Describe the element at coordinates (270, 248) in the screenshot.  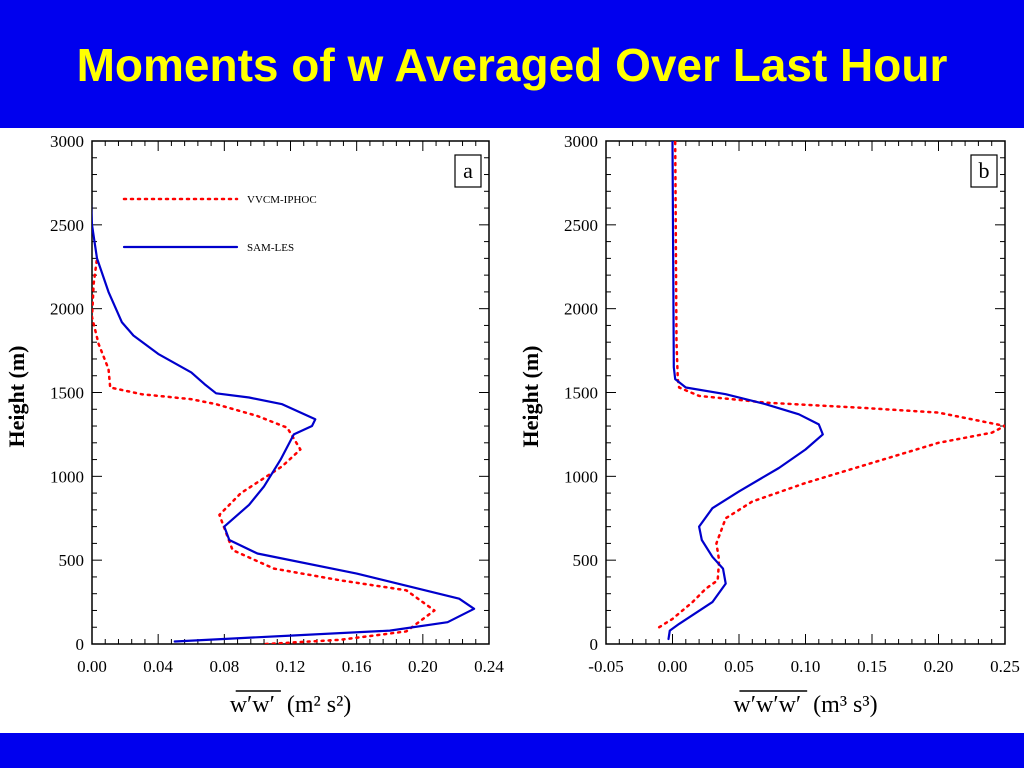
I see `legend-label: SAM-LES` at that location.